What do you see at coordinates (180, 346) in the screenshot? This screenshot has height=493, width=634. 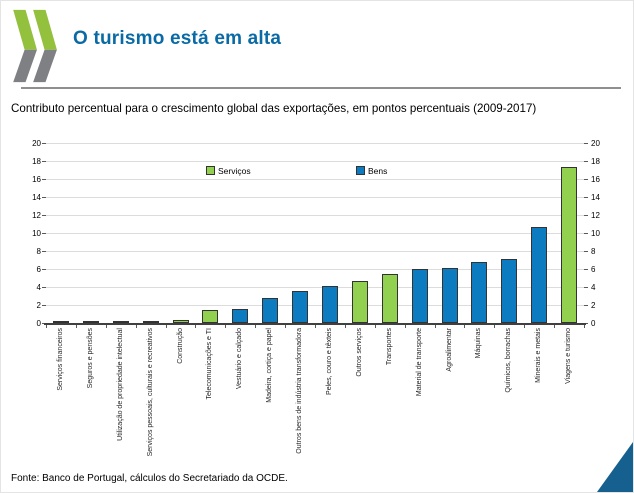 I see `x-axis-label: Construção` at bounding box center [180, 346].